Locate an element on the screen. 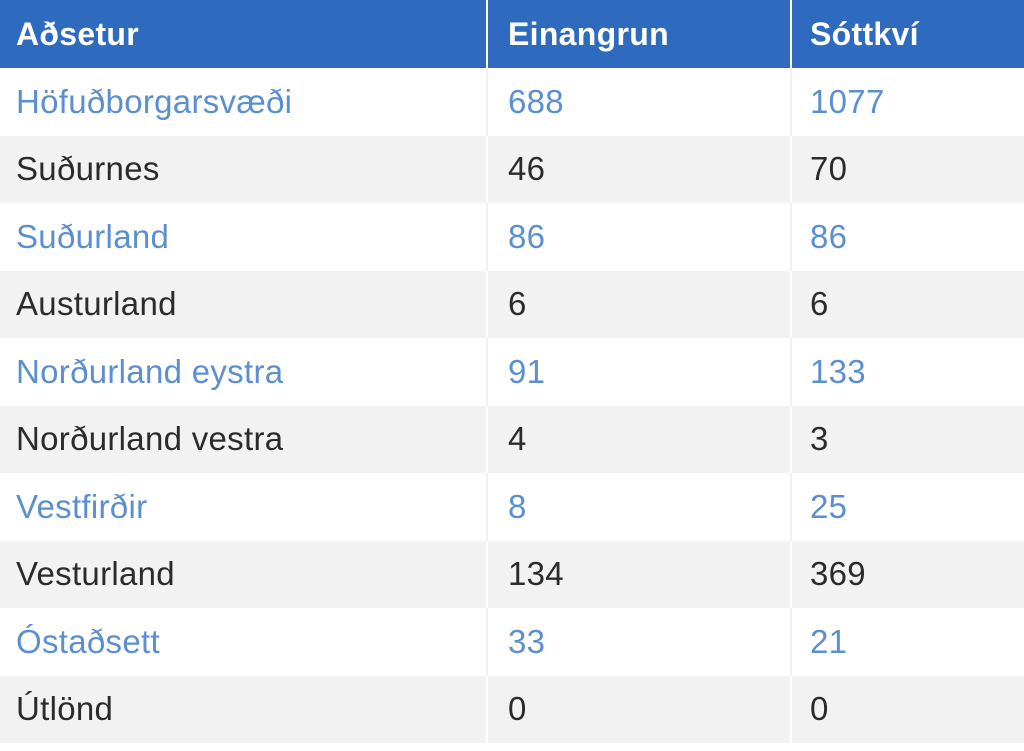 The width and height of the screenshot is (1024, 751). table-row: Austurland 6 6 is located at coordinates (512, 304).